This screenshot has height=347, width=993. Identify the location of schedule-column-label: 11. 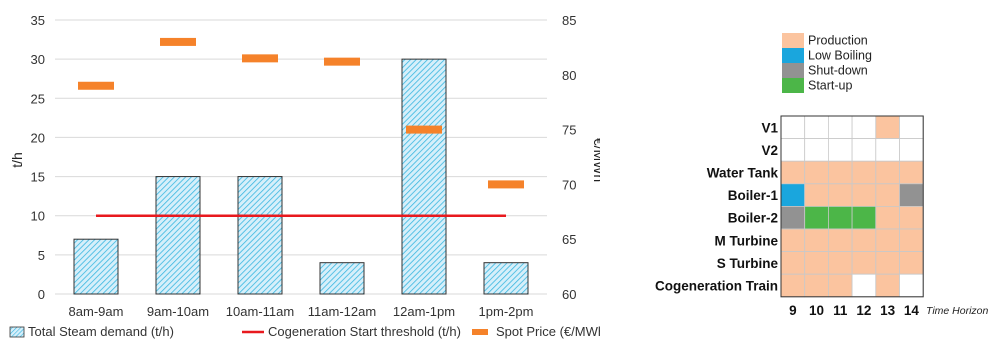
(840, 310).